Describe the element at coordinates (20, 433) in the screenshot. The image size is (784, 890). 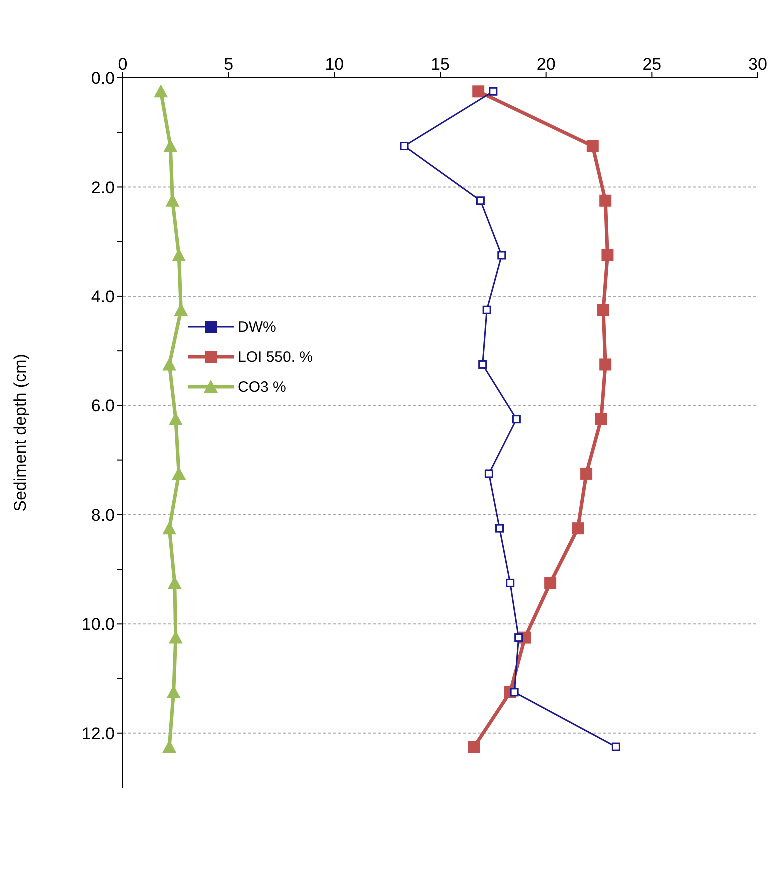
I see `y-axis-title: Sediment depth (cm)` at that location.